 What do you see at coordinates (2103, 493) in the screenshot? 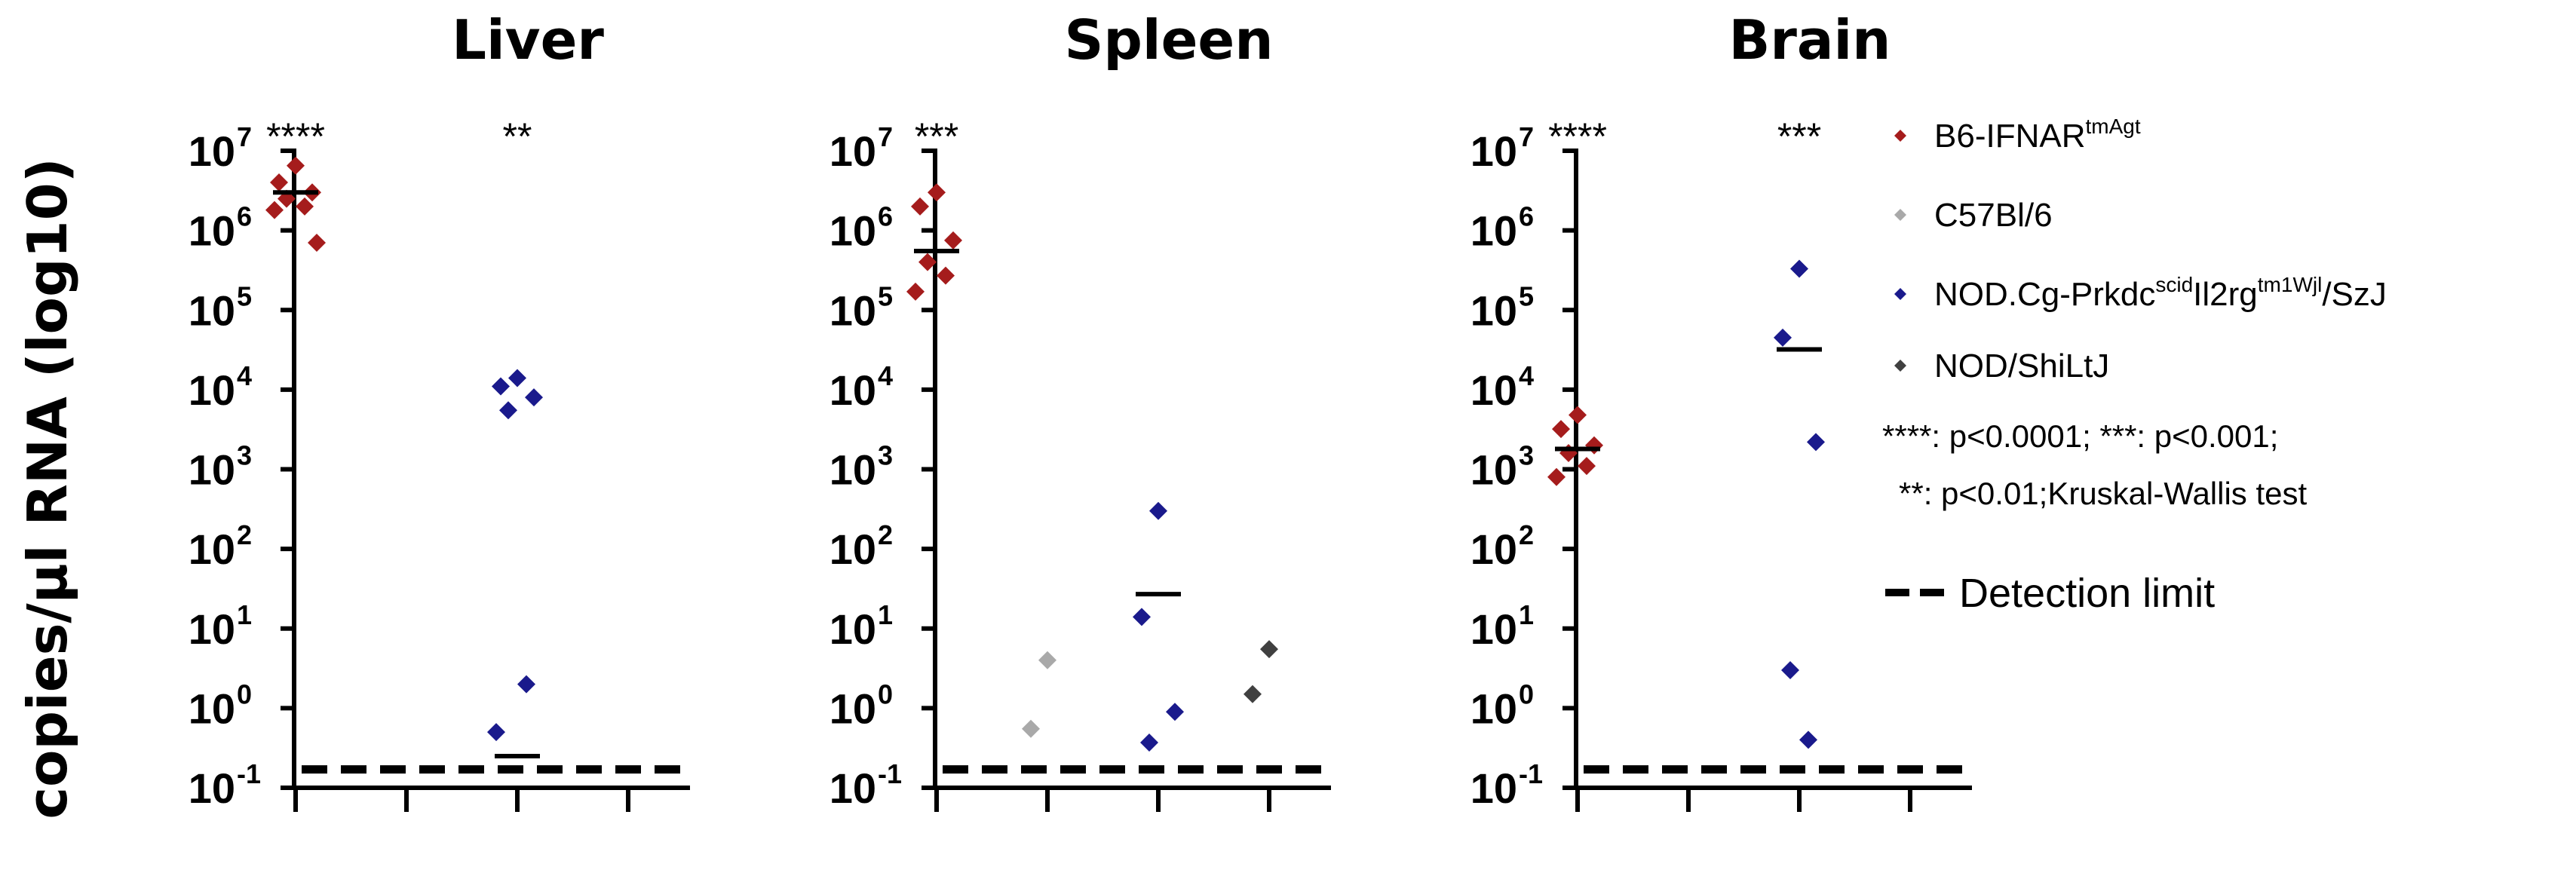
I see `legend-note-line2: **: p<0.01;Kruskal-Wallis test` at bounding box center [2103, 493].